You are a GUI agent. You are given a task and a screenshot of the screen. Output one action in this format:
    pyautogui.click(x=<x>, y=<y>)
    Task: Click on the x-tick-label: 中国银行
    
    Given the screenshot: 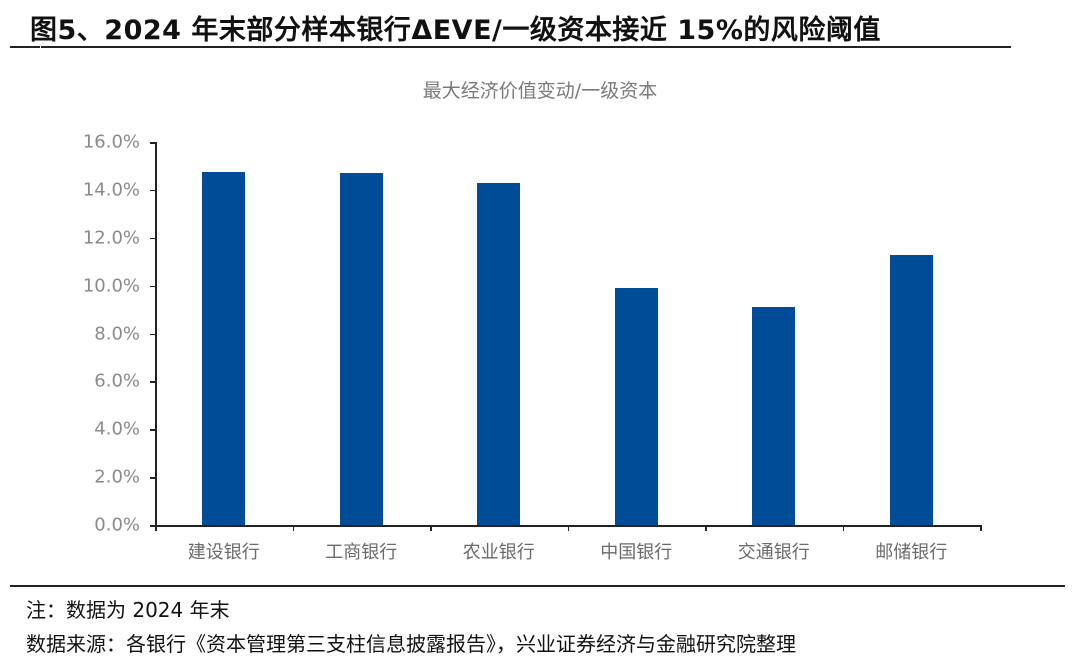 What is the action you would take?
    pyautogui.click(x=636, y=552)
    